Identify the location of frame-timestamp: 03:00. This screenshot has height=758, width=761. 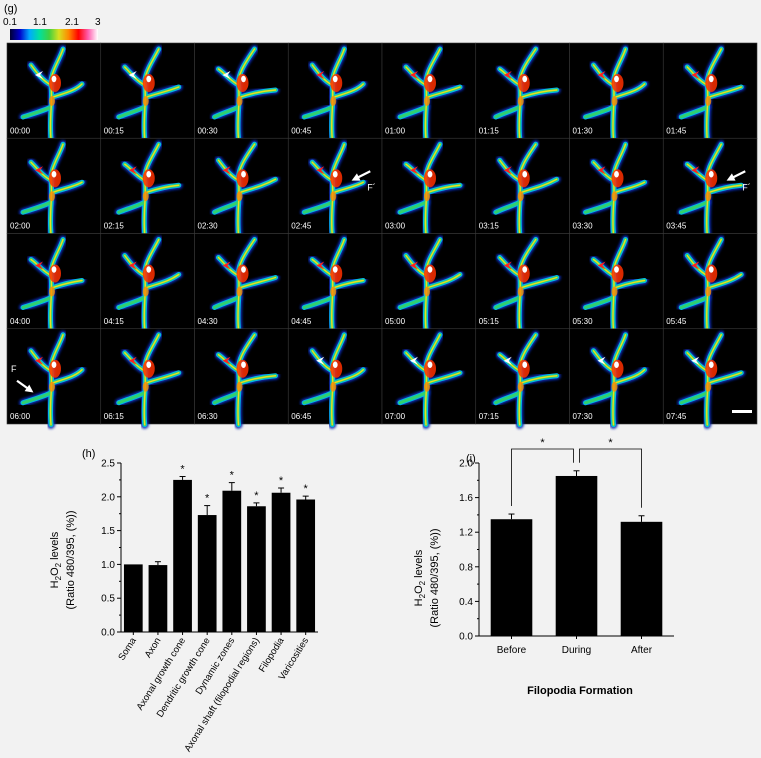
(395, 226).